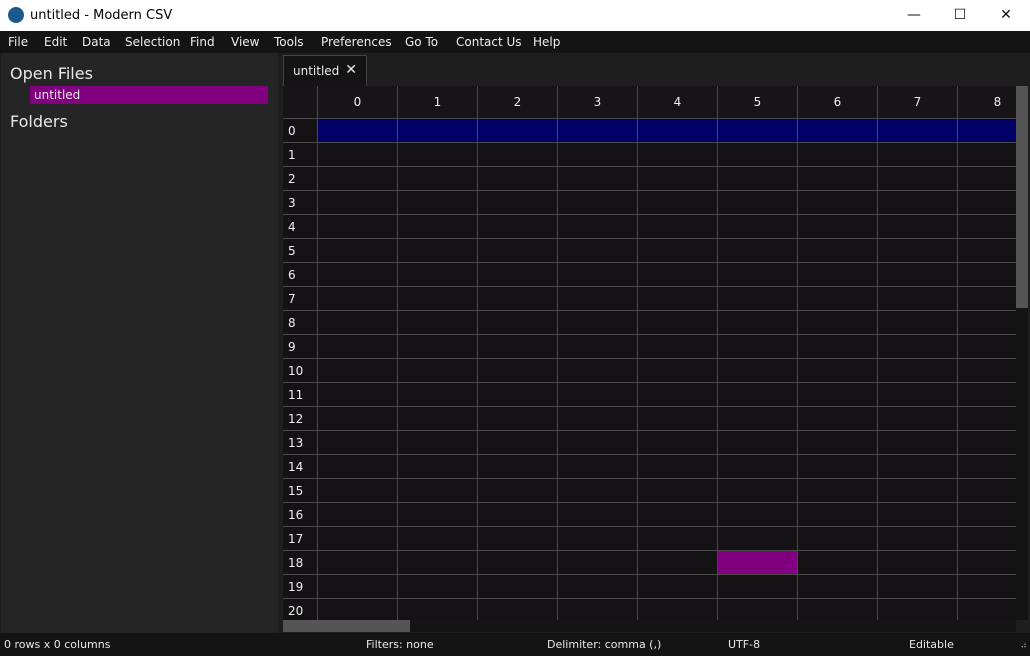  I want to click on menu-file: File, so click(18, 42).